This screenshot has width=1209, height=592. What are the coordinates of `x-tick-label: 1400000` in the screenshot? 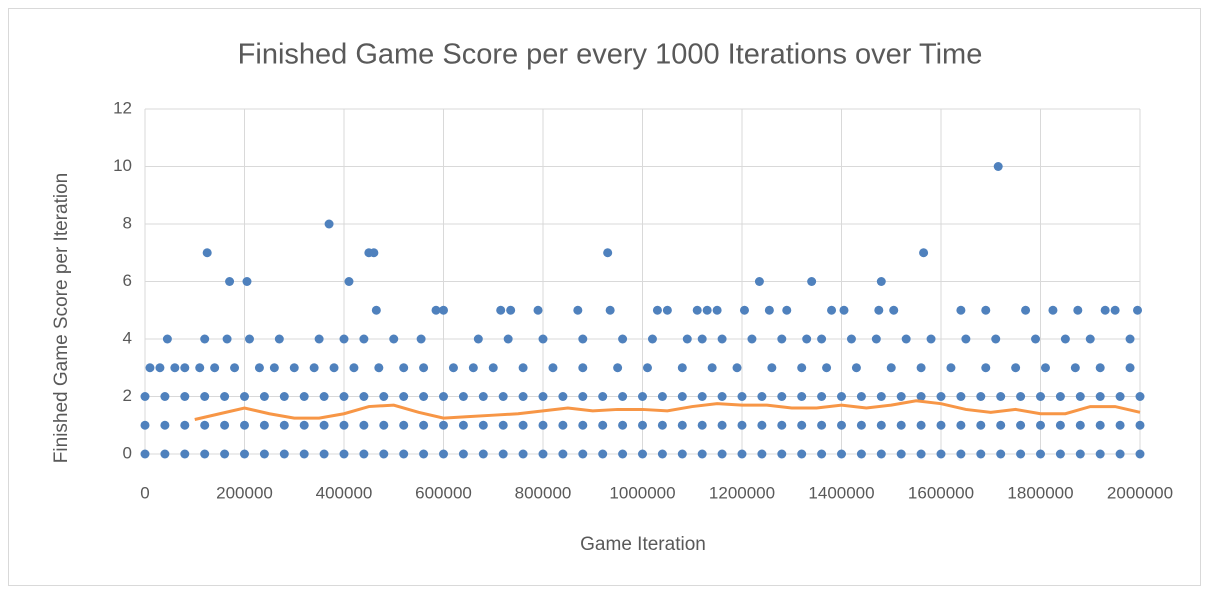 It's located at (841, 492).